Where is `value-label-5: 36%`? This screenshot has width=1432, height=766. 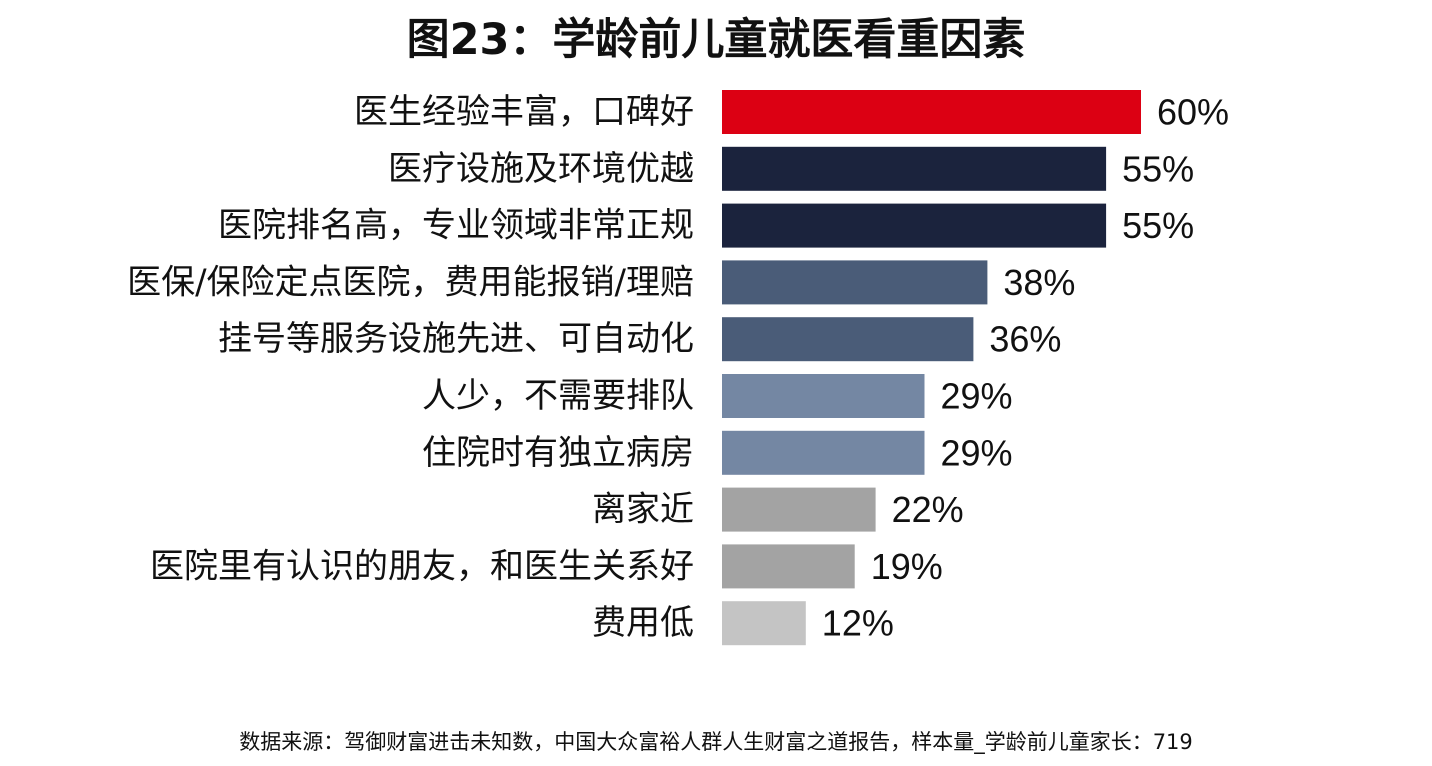
value-label-5: 36% is located at coordinates (1025, 339).